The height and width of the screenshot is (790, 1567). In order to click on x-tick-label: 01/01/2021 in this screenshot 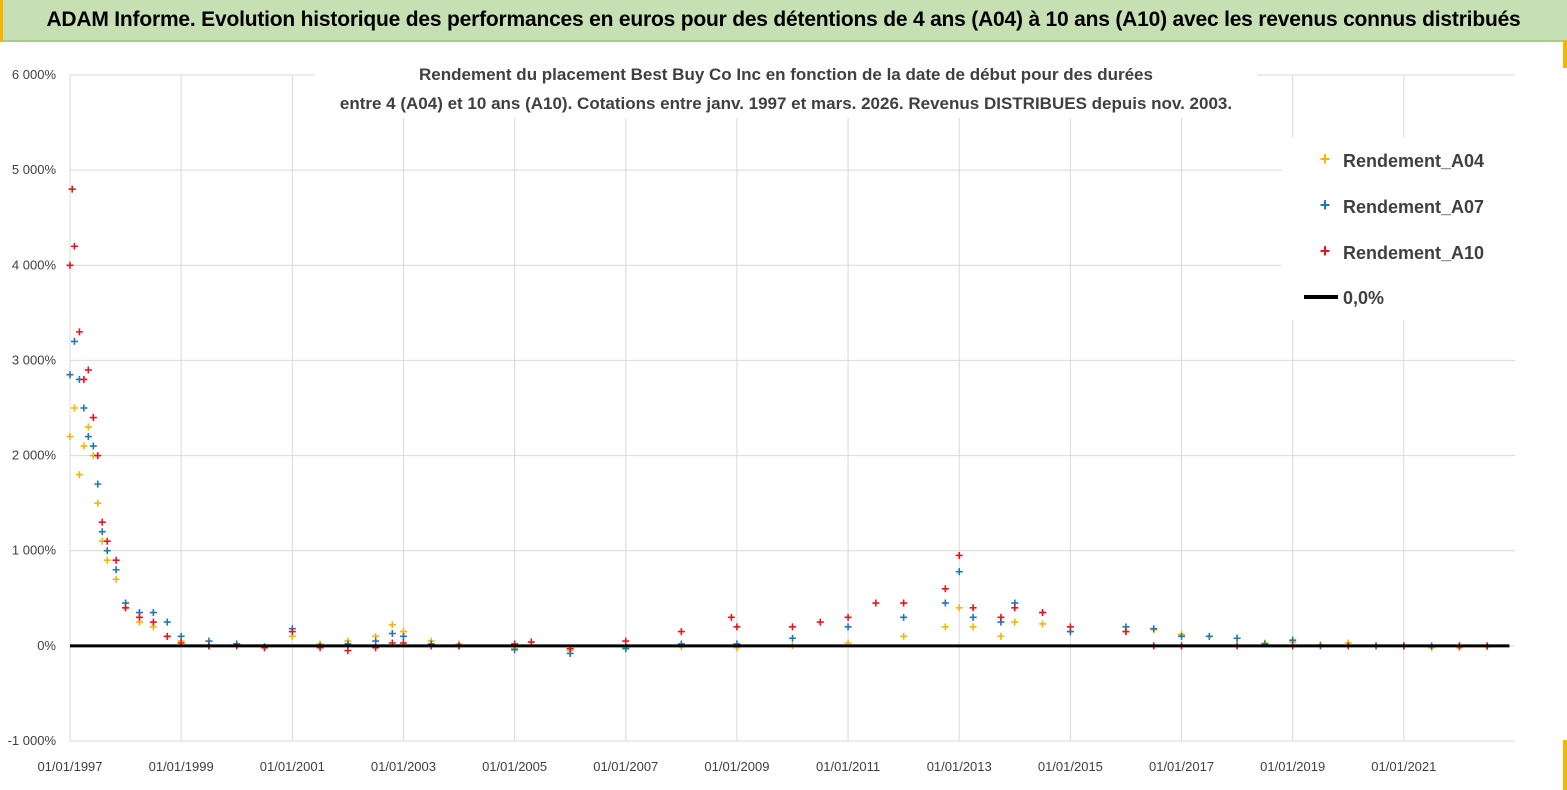, I will do `click(1403, 766)`.